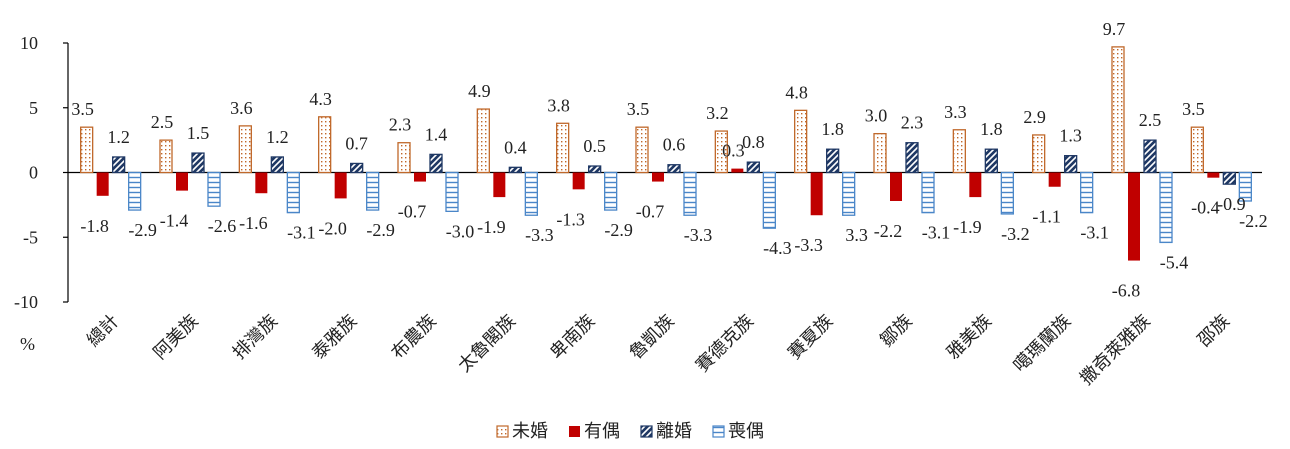 The height and width of the screenshot is (449, 1290). What do you see at coordinates (373, 191) in the screenshot?
I see `bar-喪偶-泰雅族` at bounding box center [373, 191].